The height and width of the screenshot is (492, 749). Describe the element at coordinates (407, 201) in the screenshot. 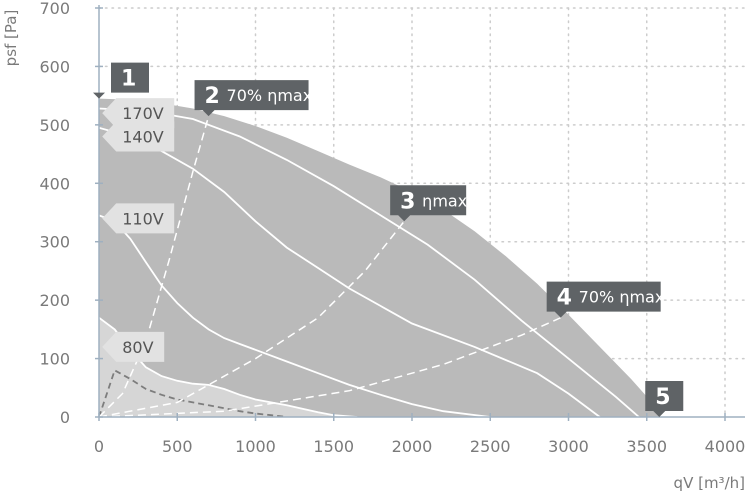

I see `callout-number: 3` at that location.